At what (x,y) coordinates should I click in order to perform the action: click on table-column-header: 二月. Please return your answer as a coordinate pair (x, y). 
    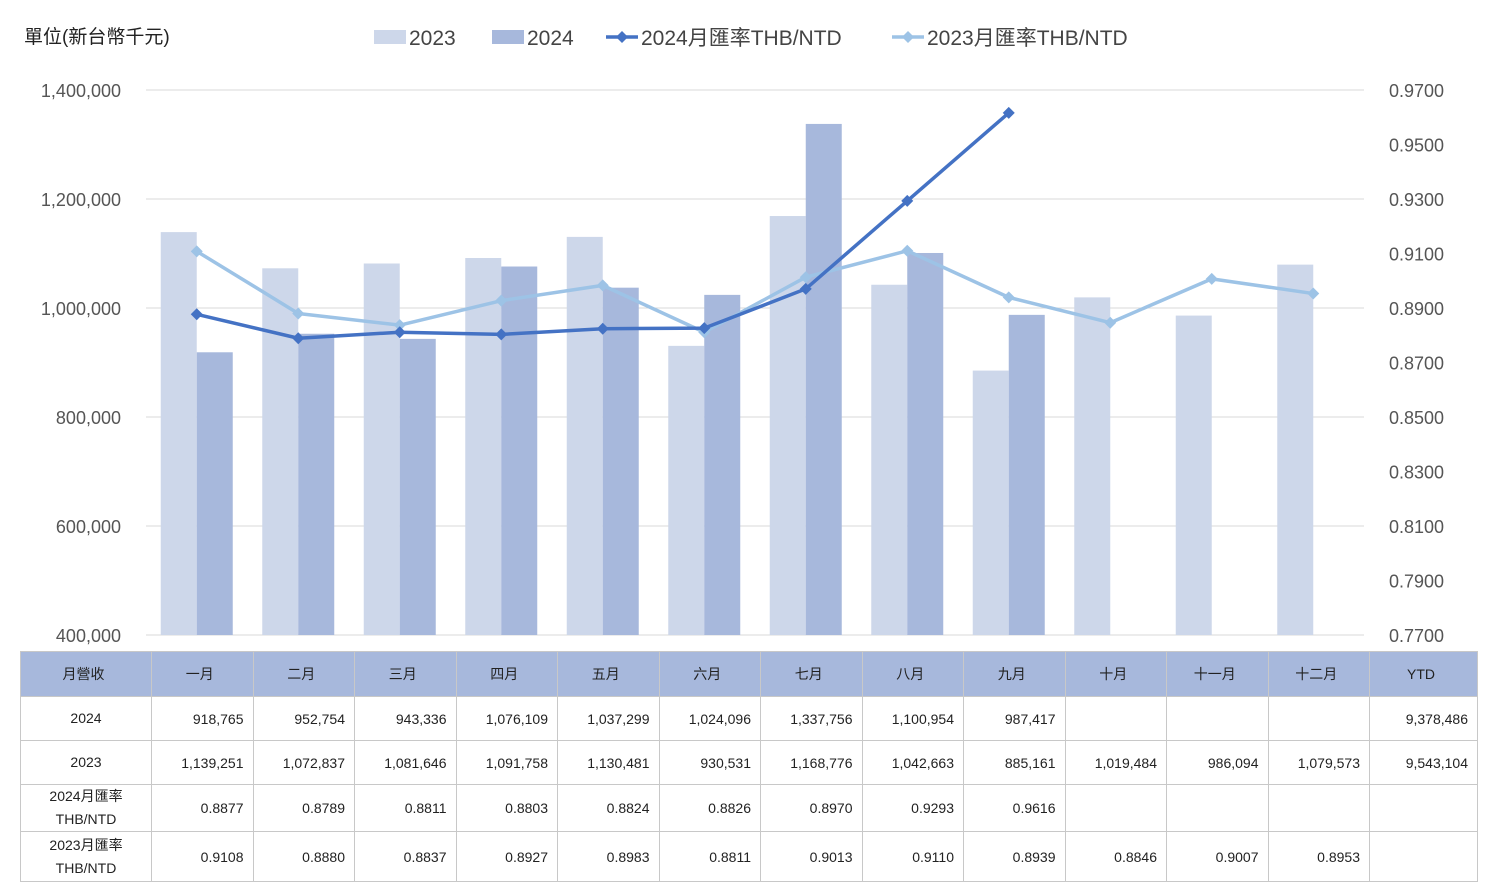
    Looking at the image, I should click on (303, 674).